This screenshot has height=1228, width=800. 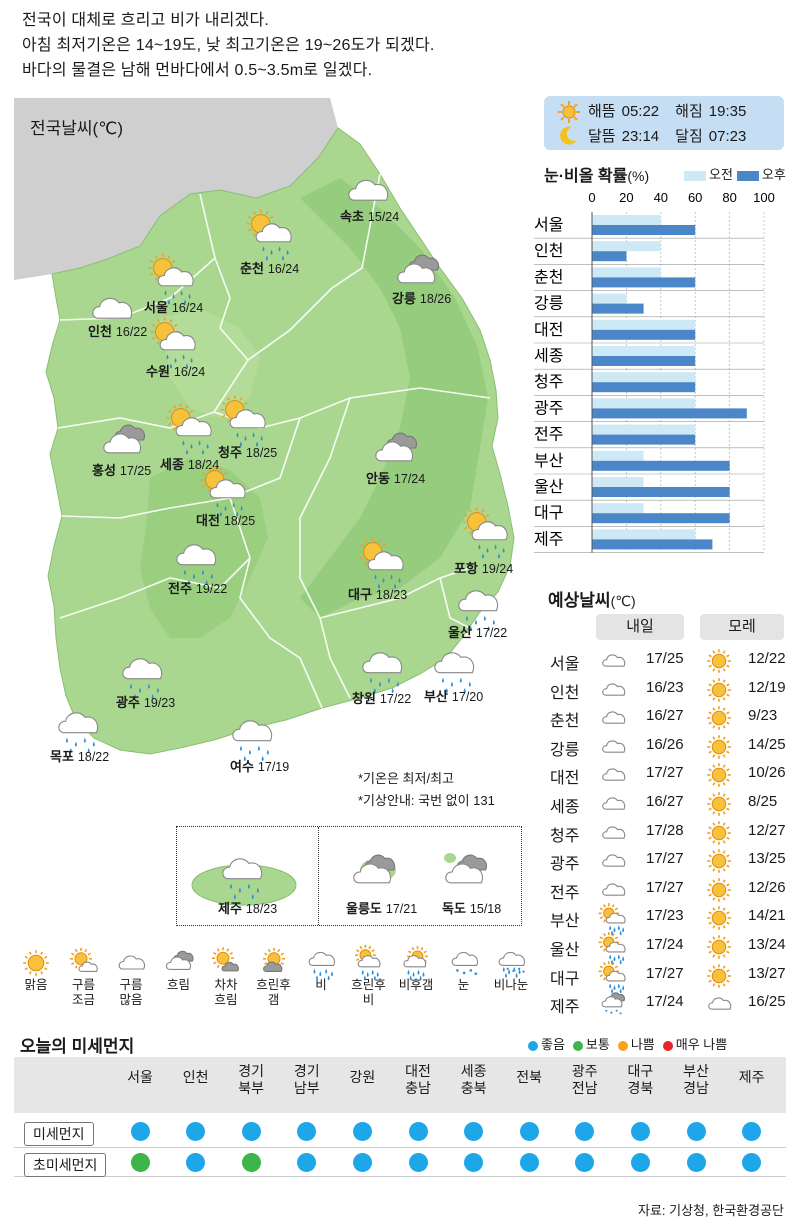 I want to click on category-label: 울산, so click(x=549, y=487).